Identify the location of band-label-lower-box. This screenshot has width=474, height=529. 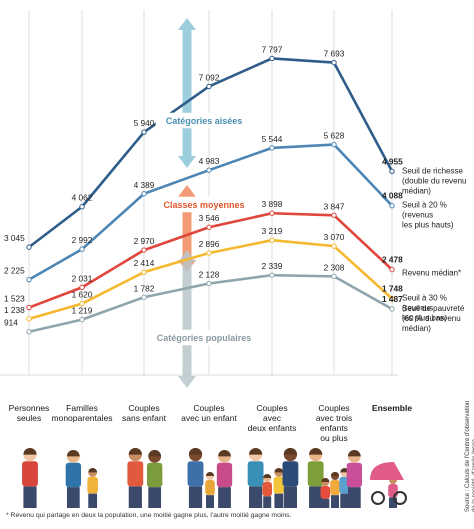
(204, 337).